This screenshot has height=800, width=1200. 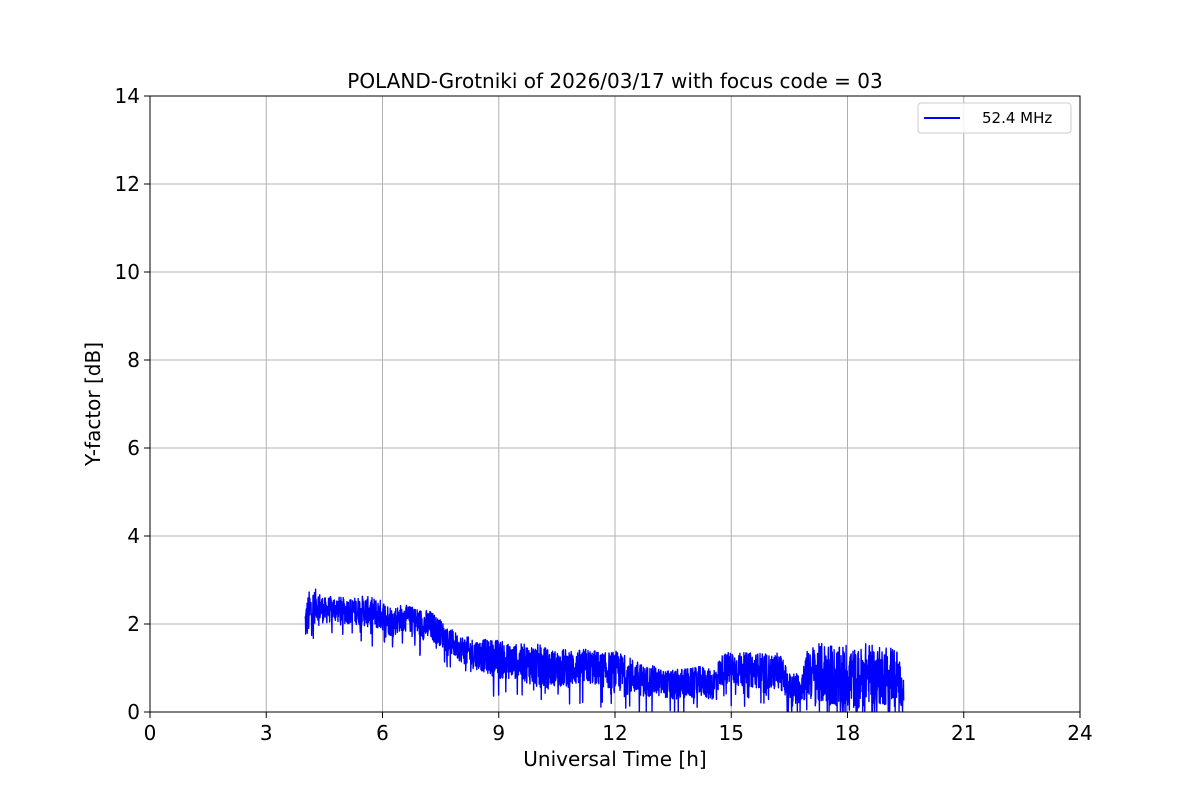 What do you see at coordinates (614, 759) in the screenshot?
I see `x-axis-label: Universal Time [h]` at bounding box center [614, 759].